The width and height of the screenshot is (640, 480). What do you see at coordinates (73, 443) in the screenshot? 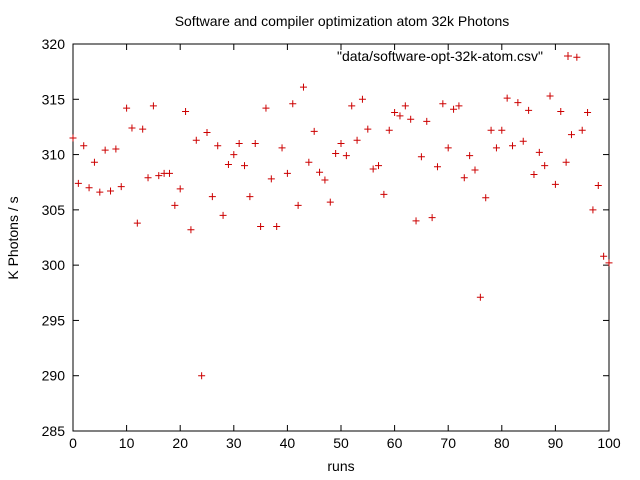
I see `x-tick-label: 0` at bounding box center [73, 443].